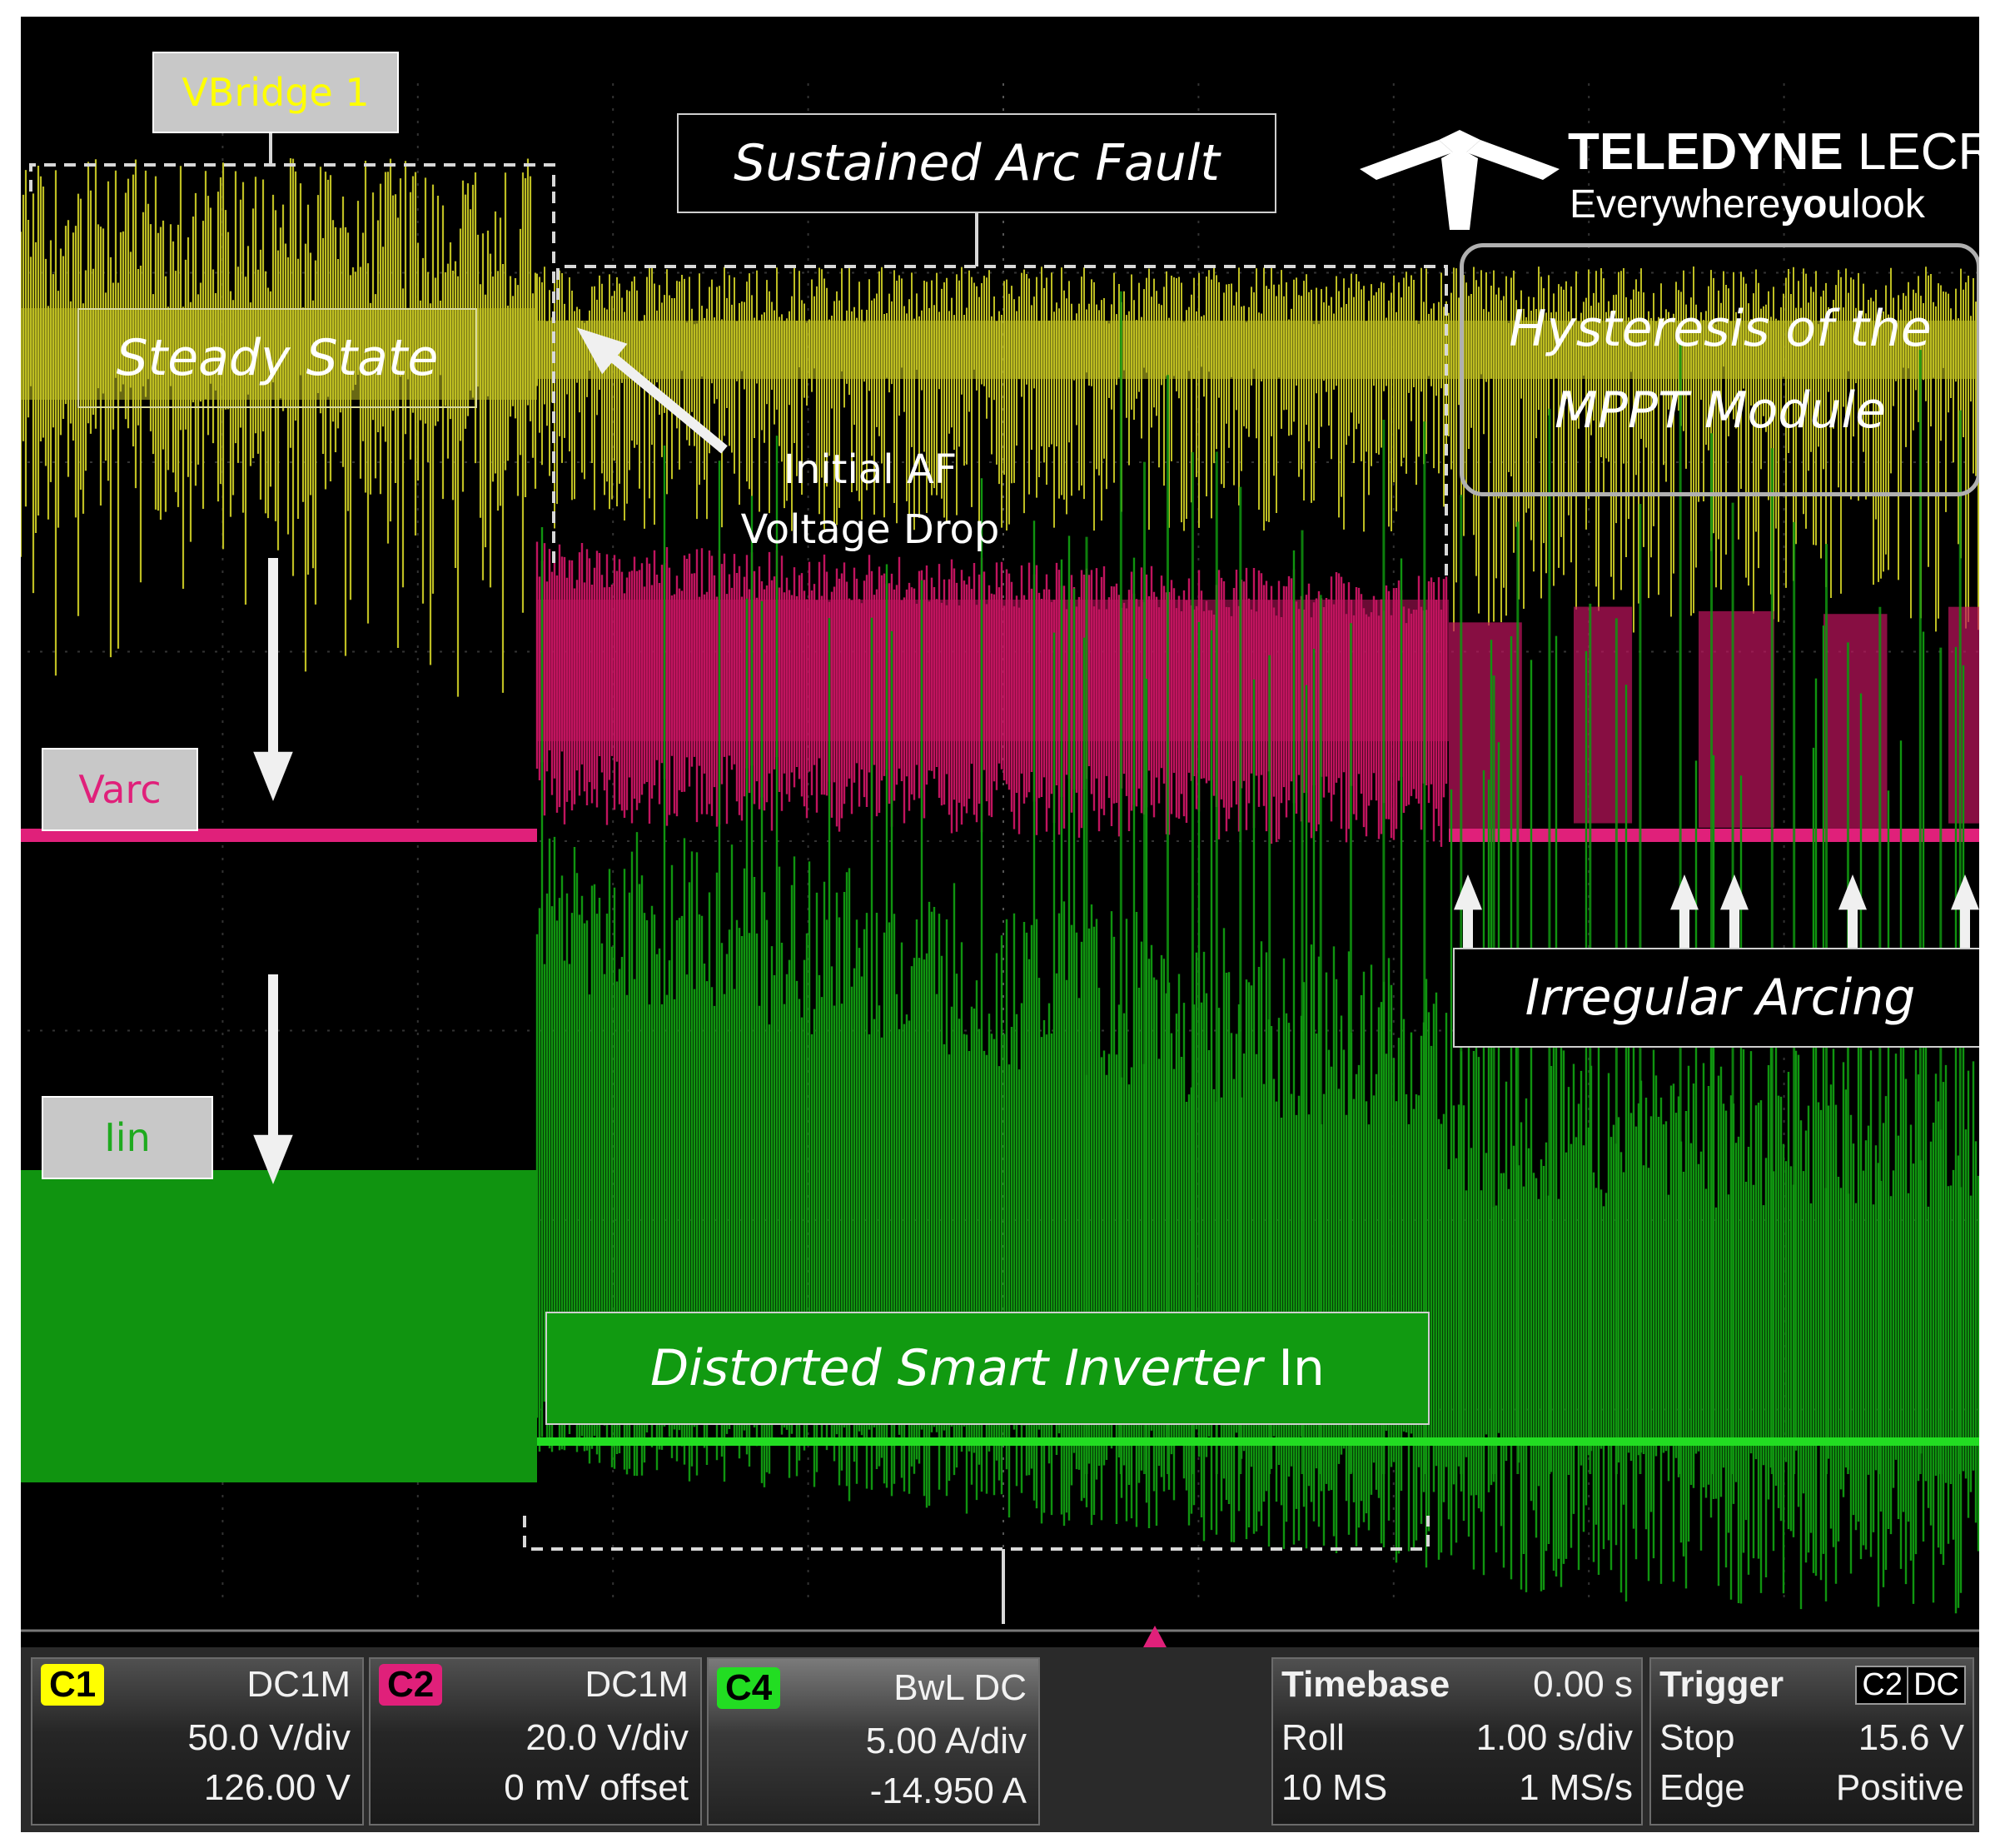 Image resolution: width=2000 pixels, height=1848 pixels. Describe the element at coordinates (411, 1685) in the screenshot. I see `c2-badge: C2` at that location.